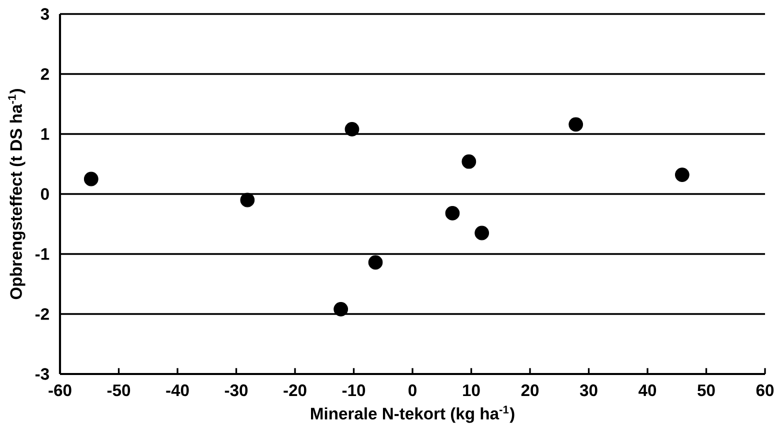 This screenshot has width=776, height=446. What do you see at coordinates (44, 14) in the screenshot?
I see `y-tick-label: 3` at bounding box center [44, 14].